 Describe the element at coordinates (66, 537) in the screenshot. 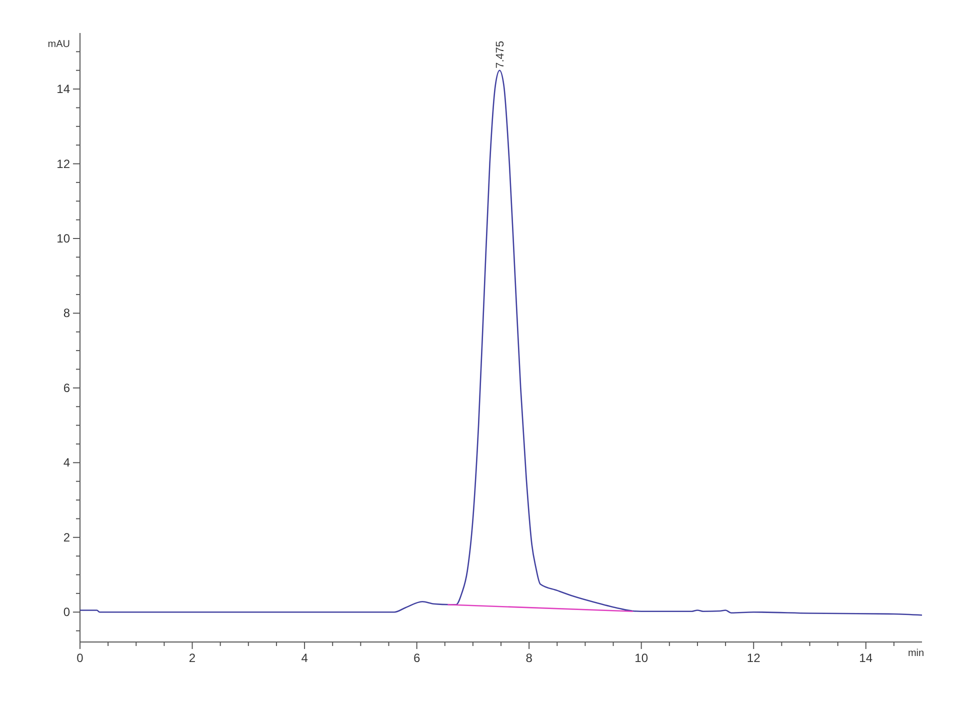

I see `y-tick-label: 2` at that location.